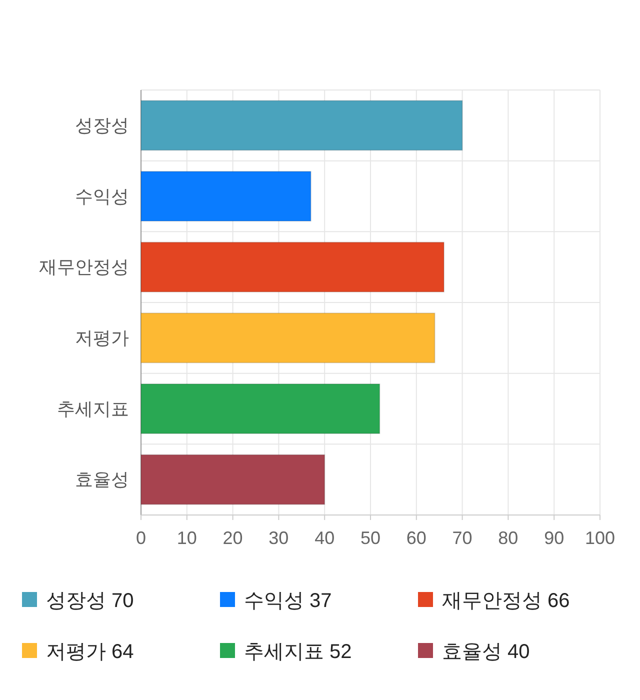 The image size is (640, 700). What do you see at coordinates (90, 652) in the screenshot?
I see `legend-label: 저평가 64` at bounding box center [90, 652].